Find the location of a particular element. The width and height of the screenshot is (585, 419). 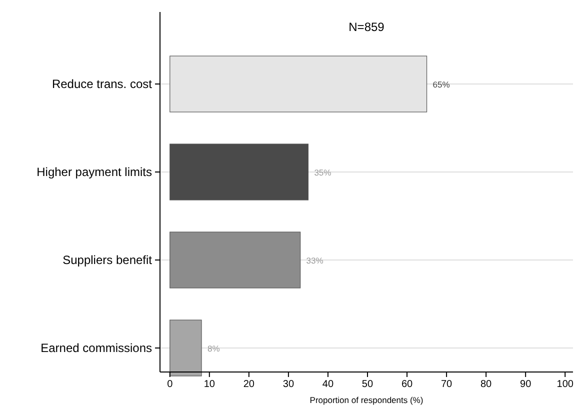

y-tick-label: Reduce trans. cost is located at coordinates (102, 83).